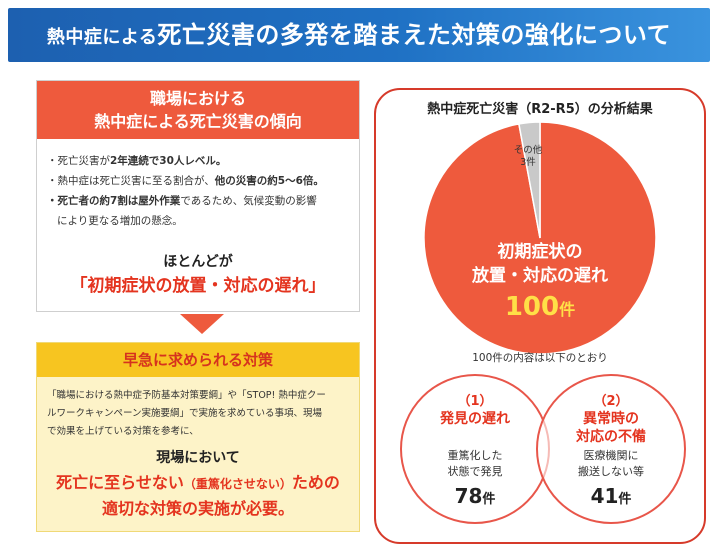 Image resolution: width=720 pixels, height=550 pixels. What do you see at coordinates (611, 437) in the screenshot?
I see `circle2-title-line2: 対応の不備` at bounding box center [611, 437].